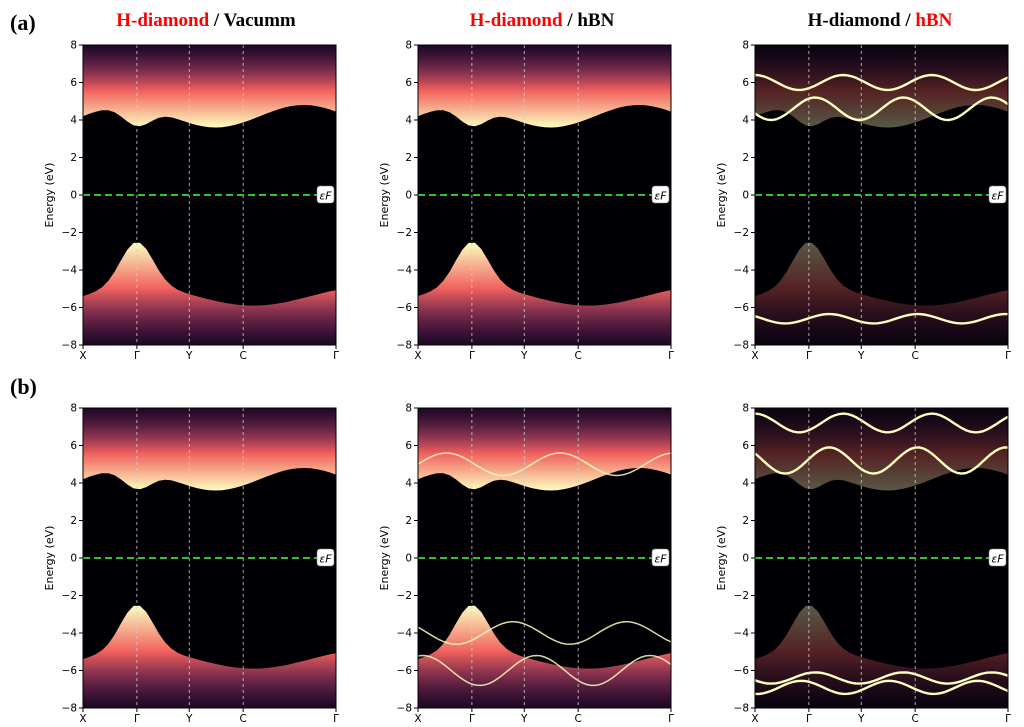 The width and height of the screenshot is (1024, 727). I want to click on column-title-part: Vacumm, so click(259, 20).